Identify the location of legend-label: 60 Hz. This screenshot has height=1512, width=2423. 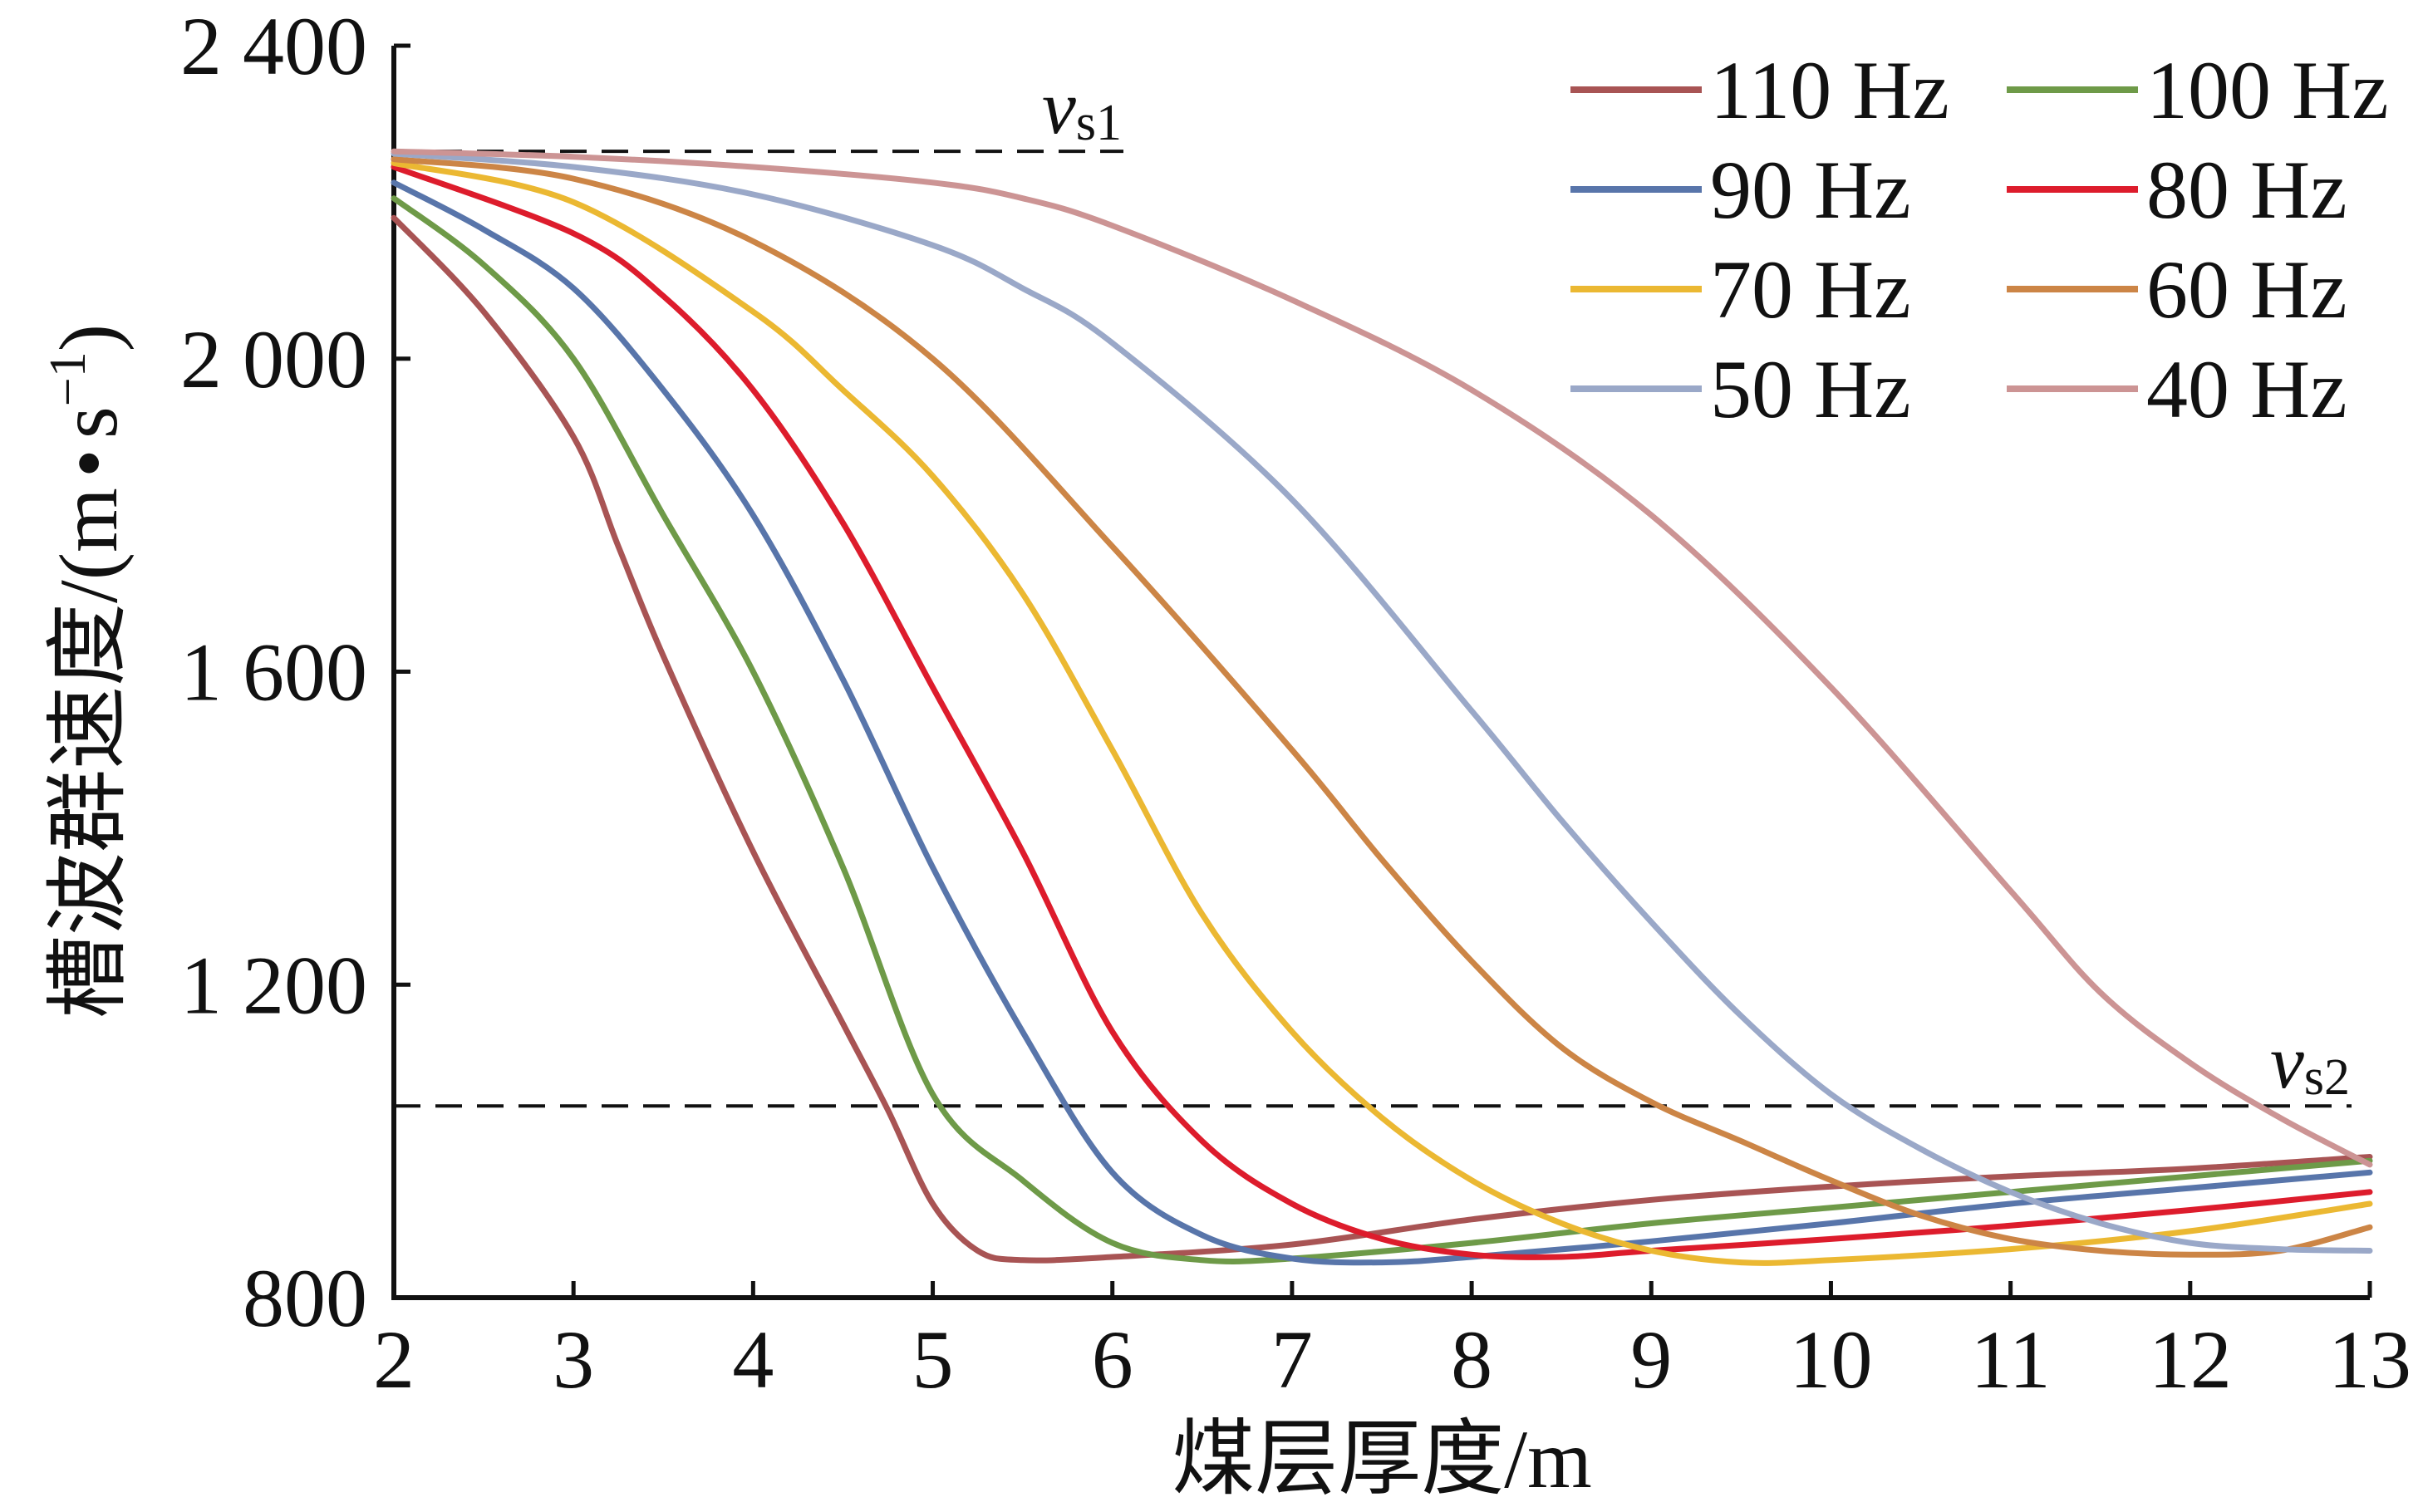
(2246, 289).